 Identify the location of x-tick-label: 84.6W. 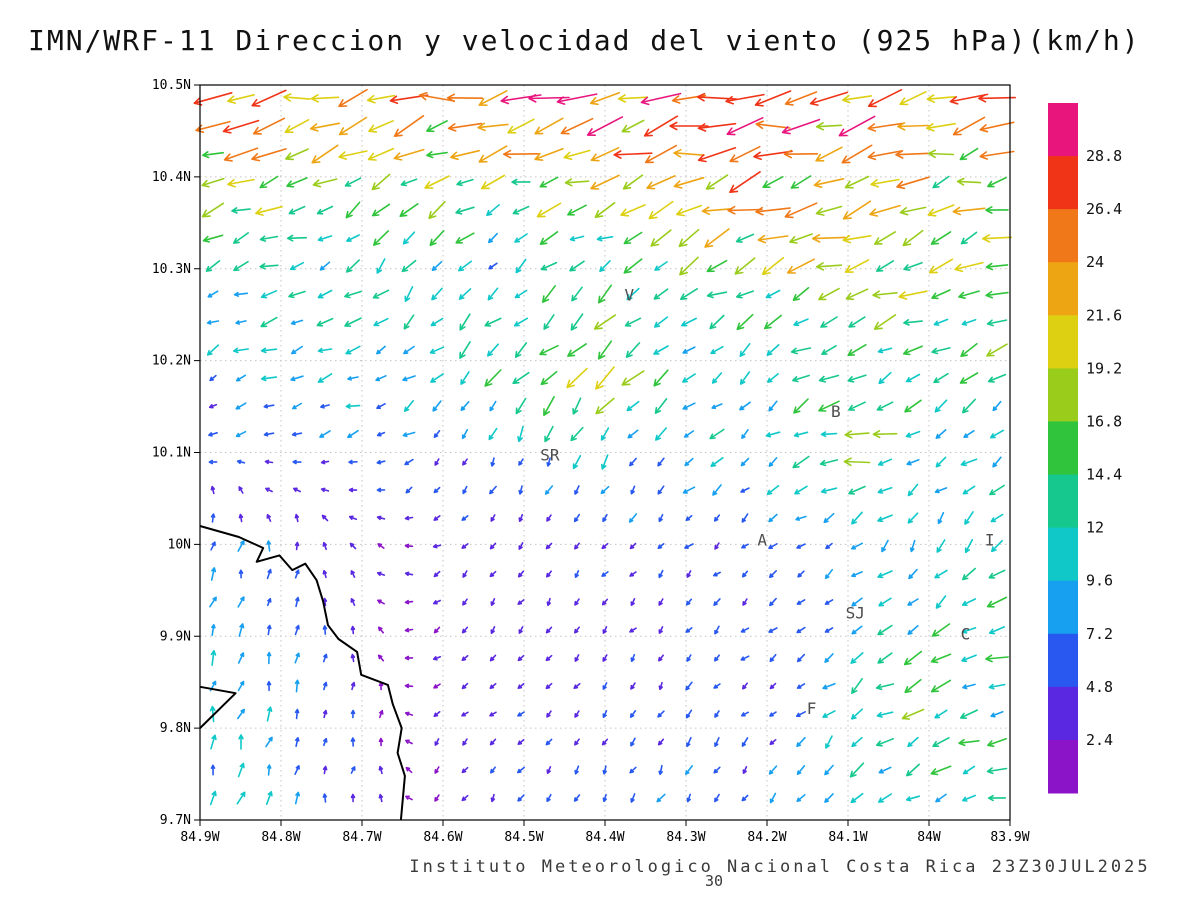
(442, 837).